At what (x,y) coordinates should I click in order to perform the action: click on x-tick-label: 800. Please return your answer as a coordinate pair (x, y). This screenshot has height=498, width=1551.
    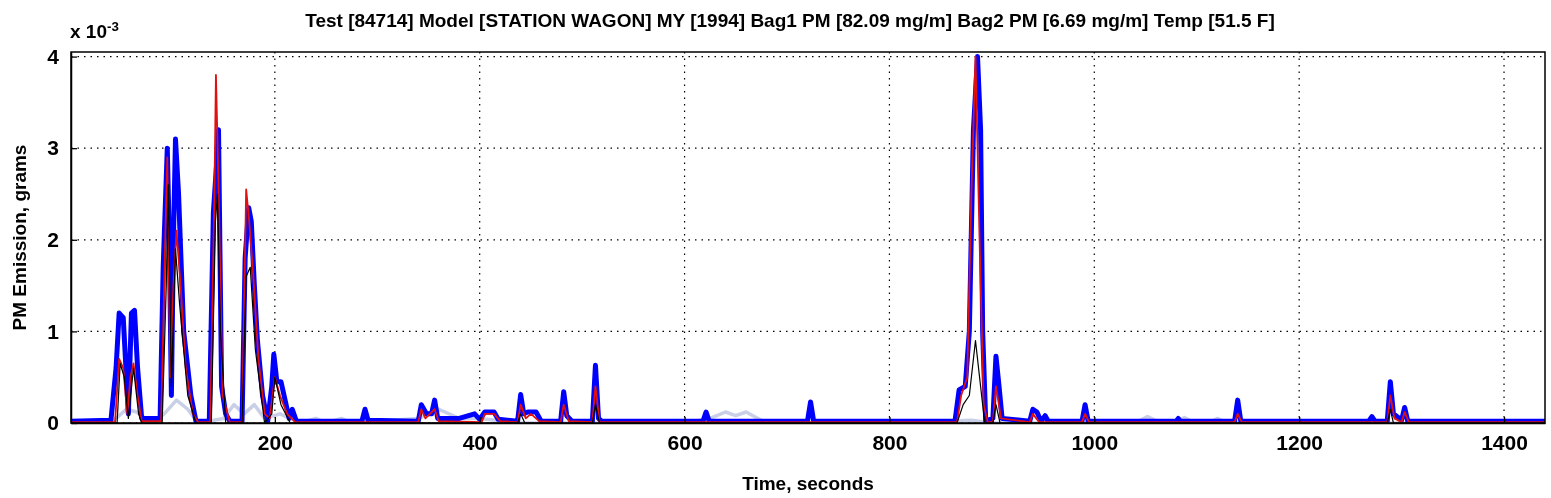
    Looking at the image, I should click on (890, 442).